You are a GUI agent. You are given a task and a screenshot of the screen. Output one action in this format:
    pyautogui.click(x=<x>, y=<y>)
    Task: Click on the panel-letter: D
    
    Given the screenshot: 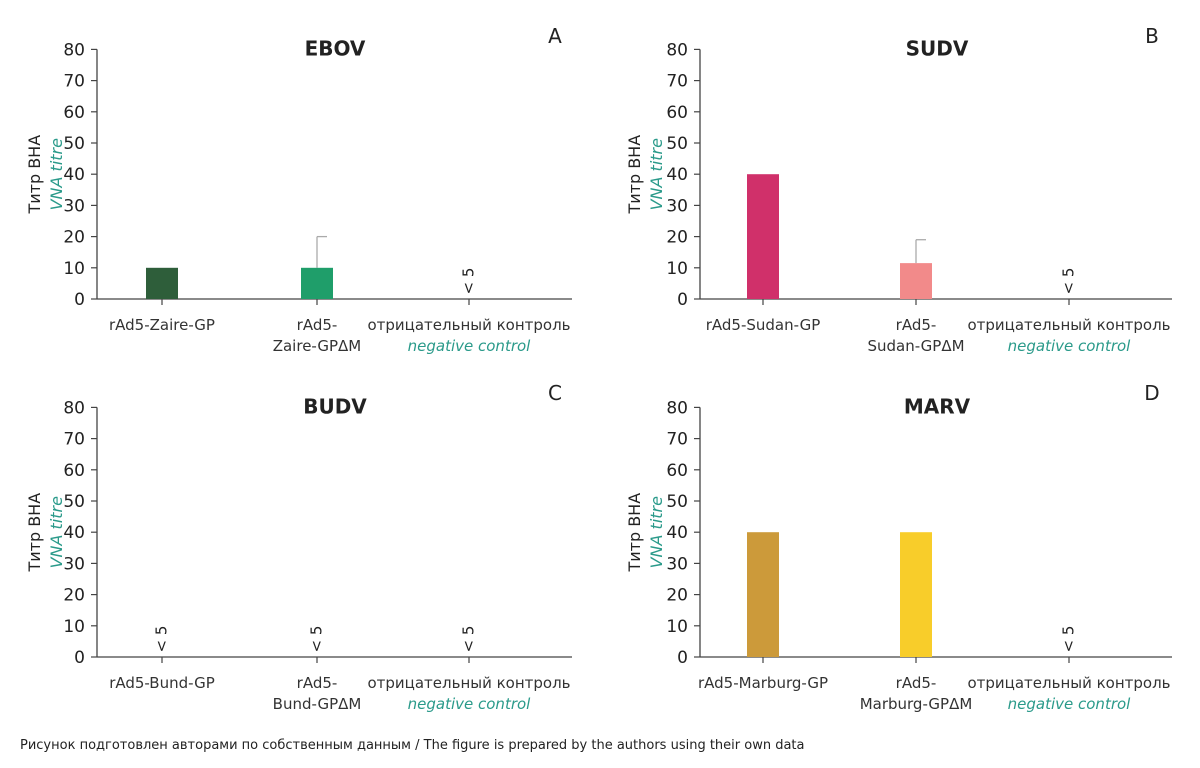 What is the action you would take?
    pyautogui.click(x=1151, y=393)
    